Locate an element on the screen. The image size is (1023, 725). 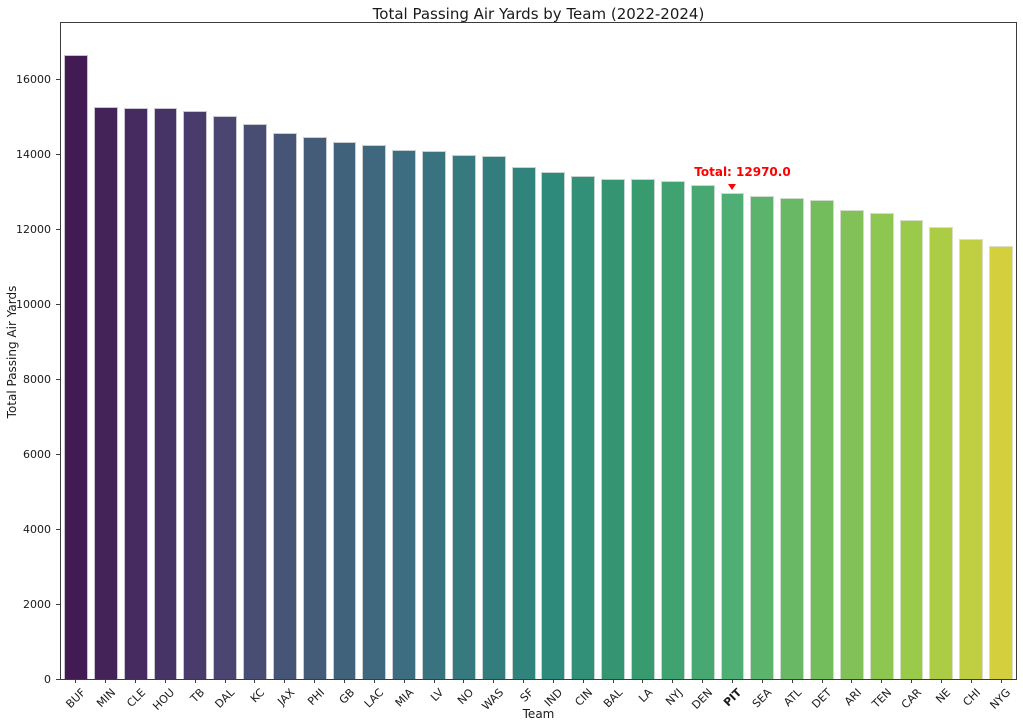
bar-TB is located at coordinates (195, 395).